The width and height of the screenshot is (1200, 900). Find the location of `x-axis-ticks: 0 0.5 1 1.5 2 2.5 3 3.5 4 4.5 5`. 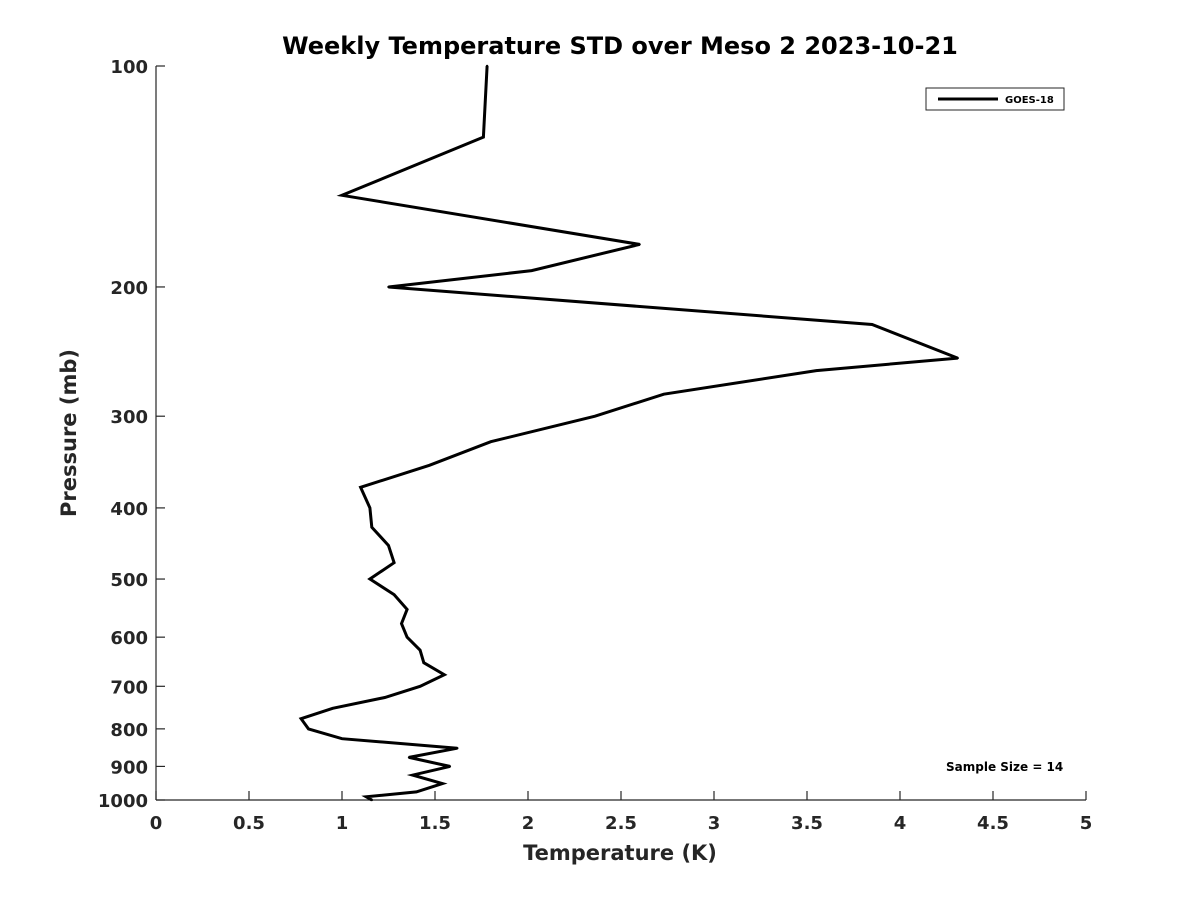

x-axis-ticks: 0 0.5 1 1.5 2 2.5 3 3.5 4 4.5 5 is located at coordinates (621, 812).